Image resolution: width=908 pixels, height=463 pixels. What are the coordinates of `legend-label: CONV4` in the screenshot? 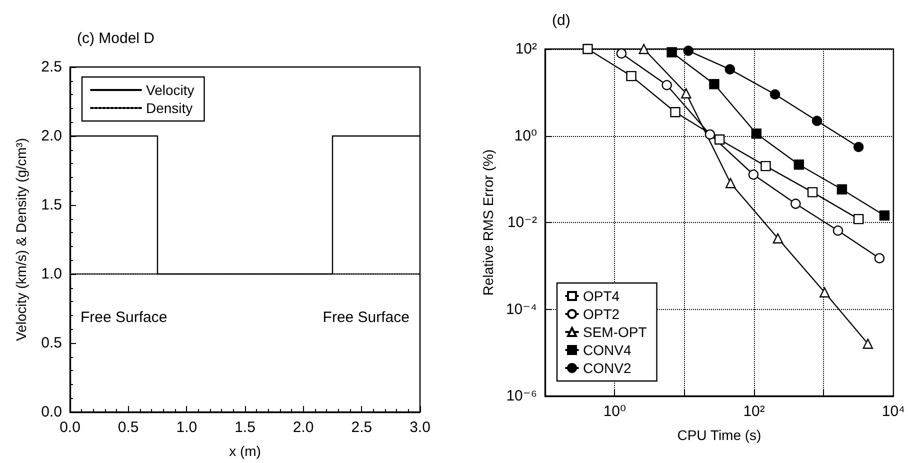 It's located at (607, 350).